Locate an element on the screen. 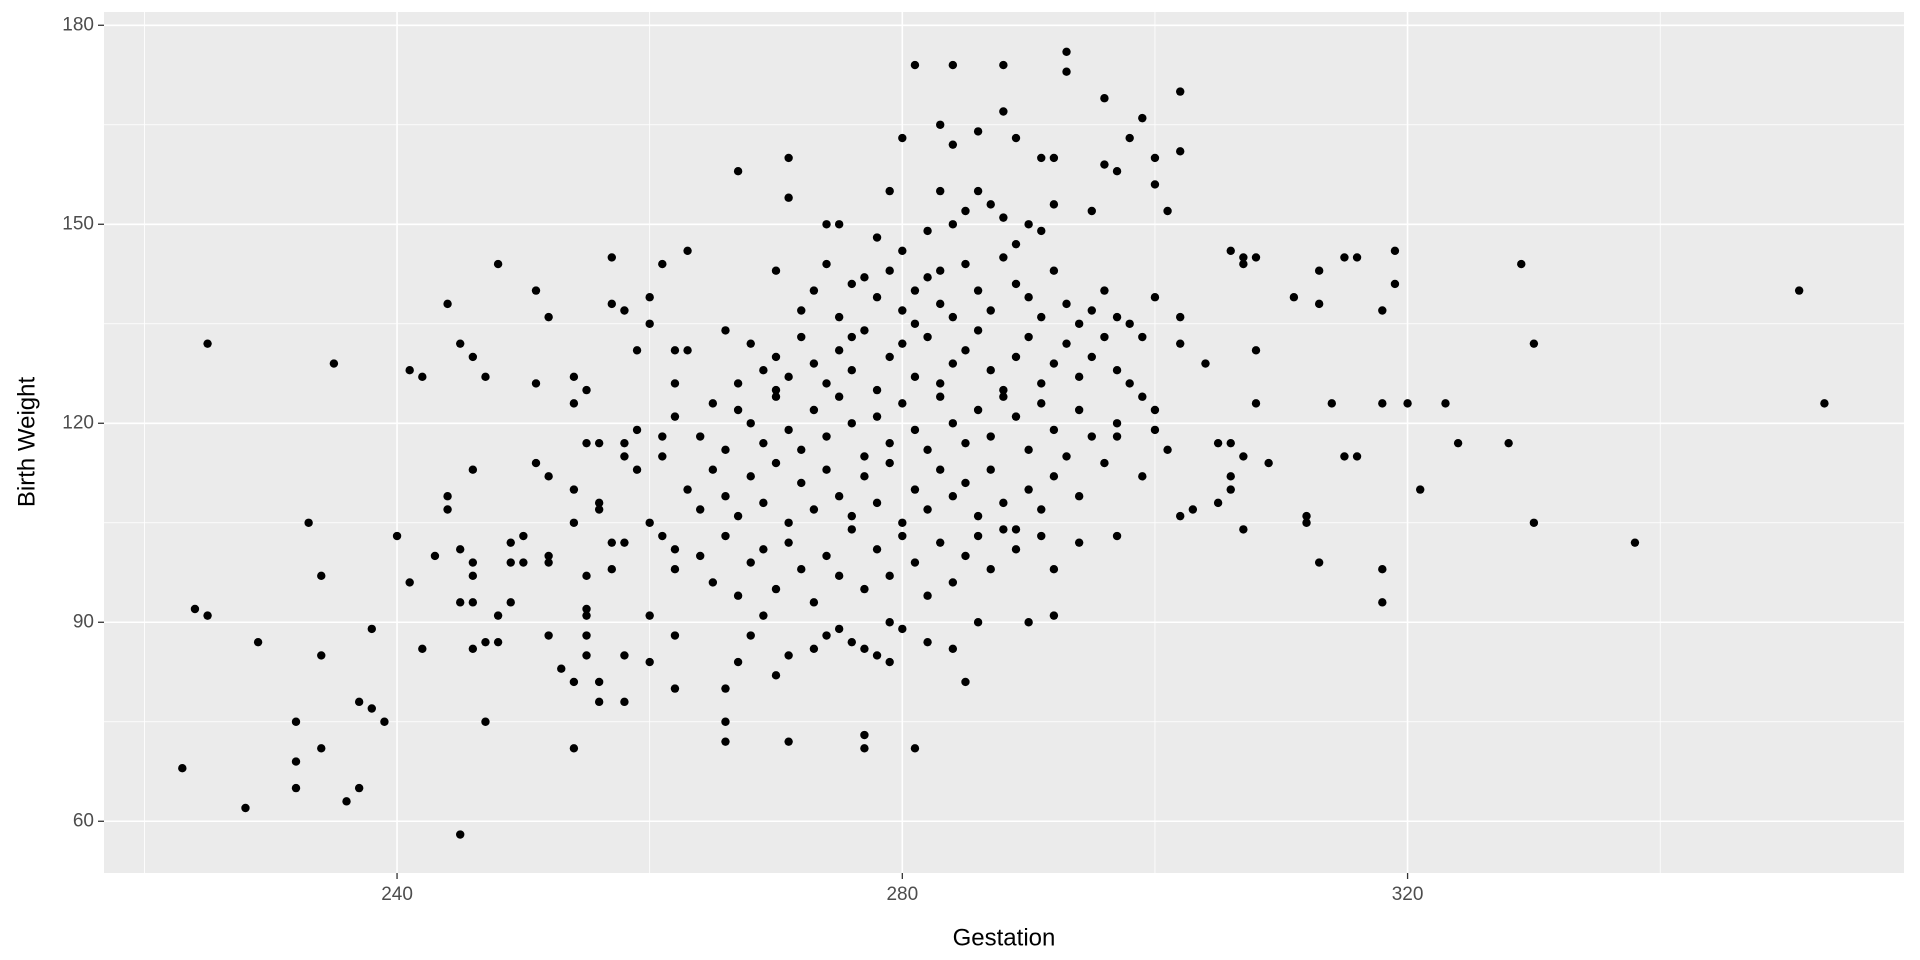 The height and width of the screenshot is (960, 1920). x-tick-label: 280 is located at coordinates (902, 894).